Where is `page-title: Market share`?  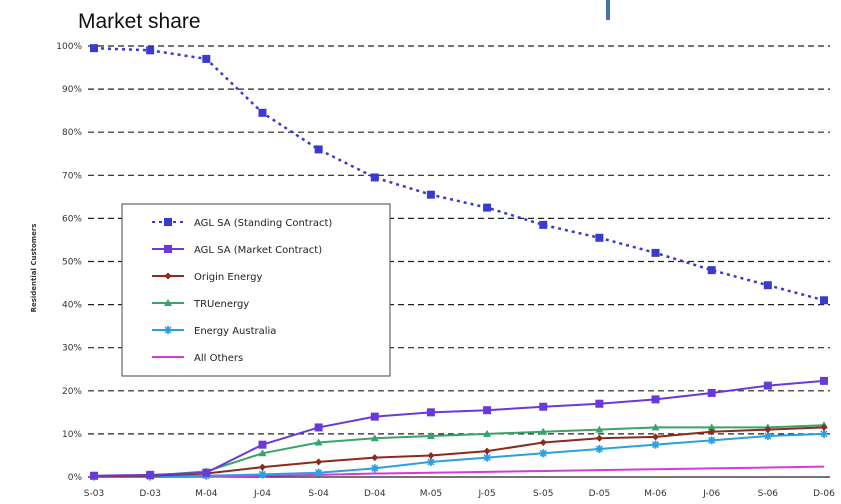 page-title: Market share is located at coordinates (139, 21).